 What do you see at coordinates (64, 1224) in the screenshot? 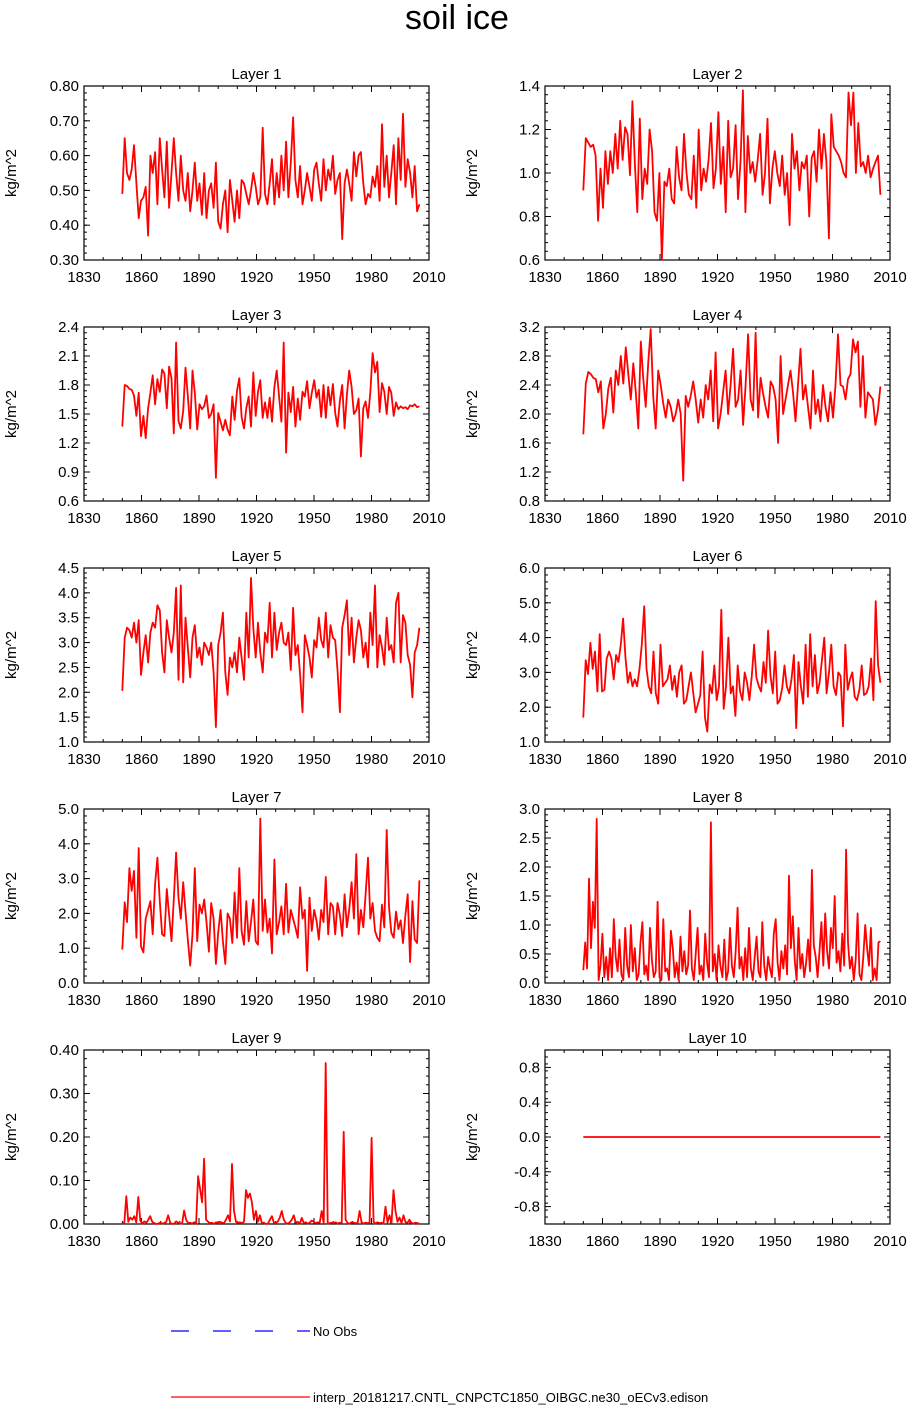
I see `y-tick-label: 0.00` at bounding box center [64, 1224].